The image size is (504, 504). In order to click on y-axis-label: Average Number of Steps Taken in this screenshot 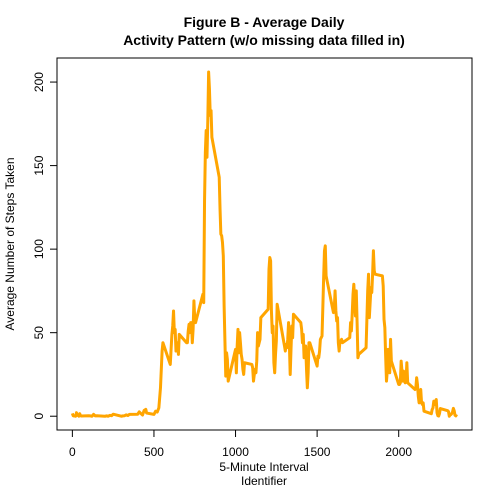, I will do `click(10, 244)`.